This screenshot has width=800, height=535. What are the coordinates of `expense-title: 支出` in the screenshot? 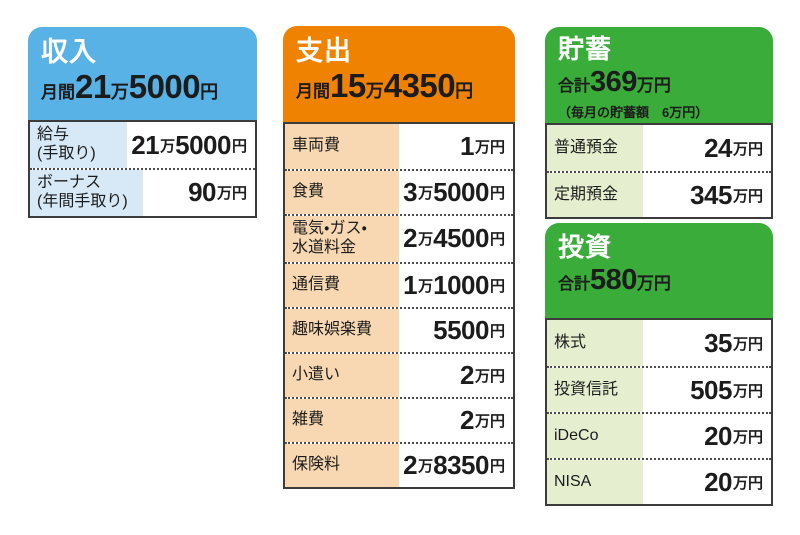 It's located at (324, 51).